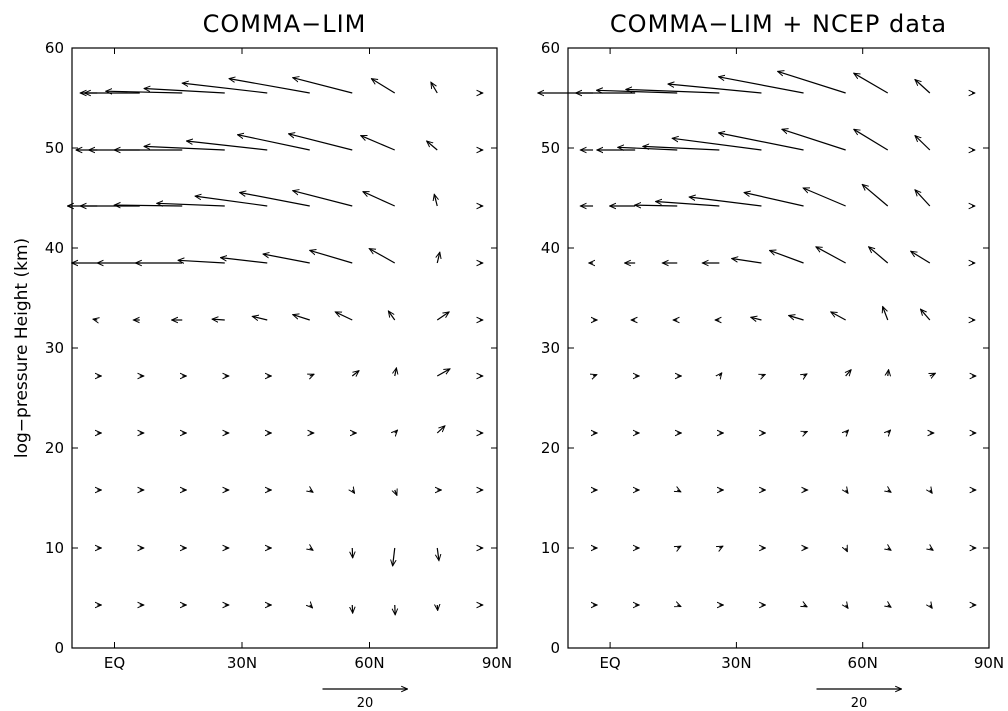  I want to click on y-axis-label: log−pressure Height (km), so click(22, 348).